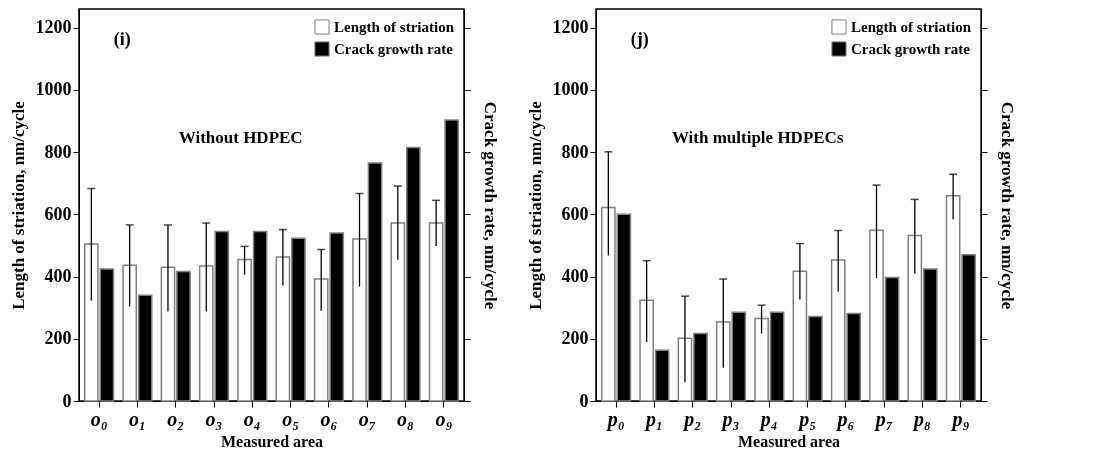 The image size is (1096, 475). Describe the element at coordinates (122, 40) in the screenshot. I see `annotation: (i)` at that location.